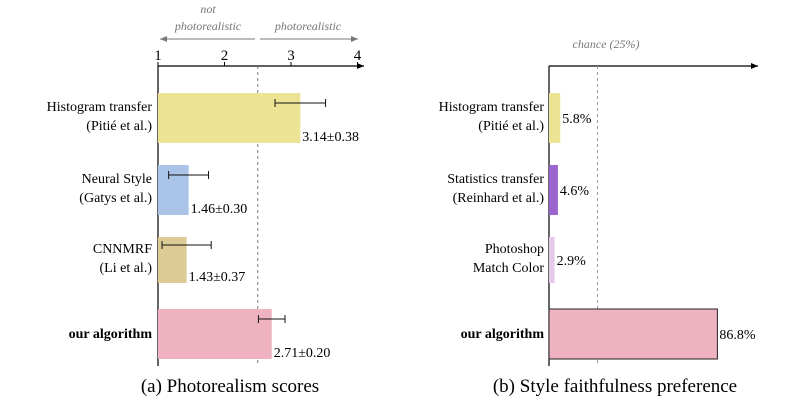 The image size is (804, 411). I want to click on category-label: Statistics transfer, so click(495, 179).